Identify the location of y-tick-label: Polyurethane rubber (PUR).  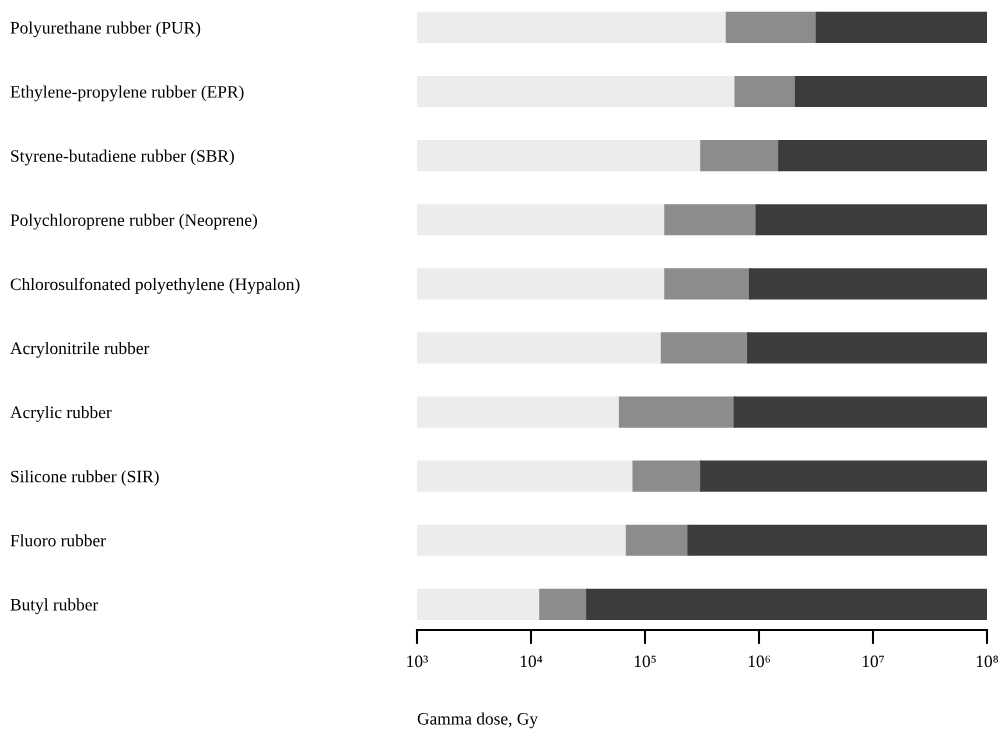
(105, 29).